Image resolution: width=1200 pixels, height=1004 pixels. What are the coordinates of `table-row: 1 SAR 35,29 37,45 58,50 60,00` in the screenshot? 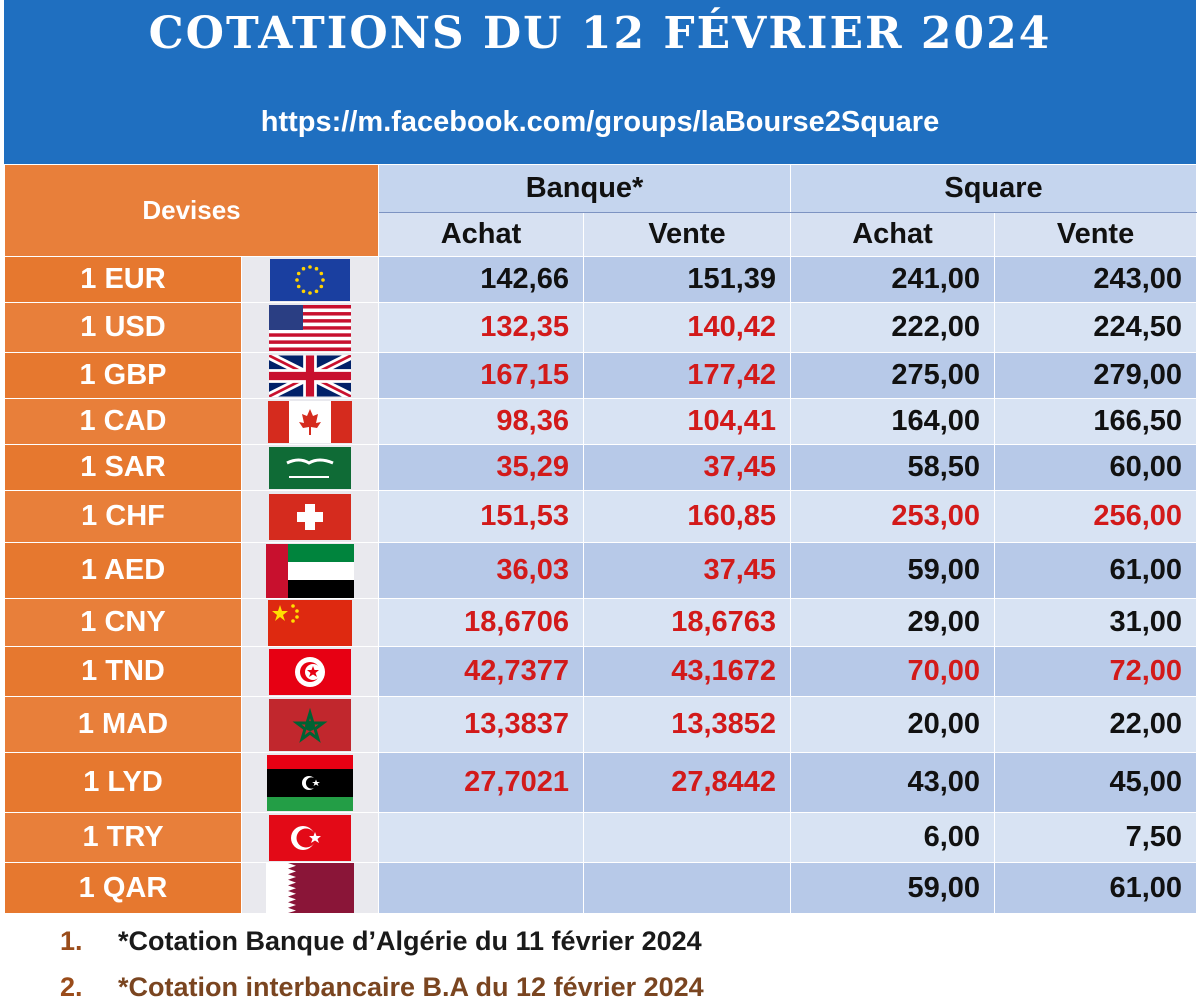 It's located at (601, 467).